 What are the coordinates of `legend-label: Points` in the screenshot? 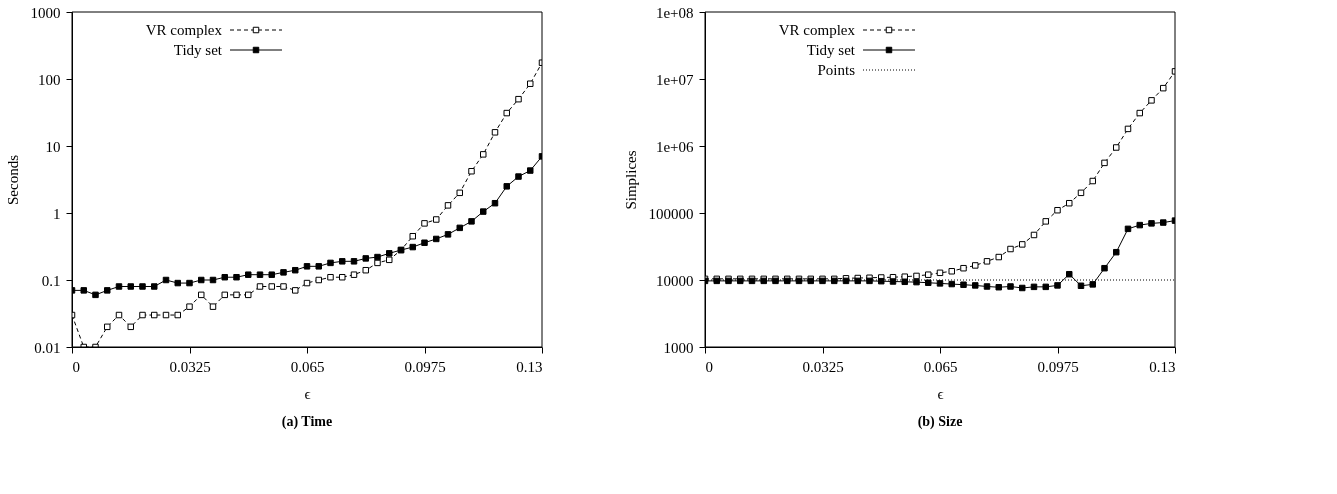 It's located at (836, 70).